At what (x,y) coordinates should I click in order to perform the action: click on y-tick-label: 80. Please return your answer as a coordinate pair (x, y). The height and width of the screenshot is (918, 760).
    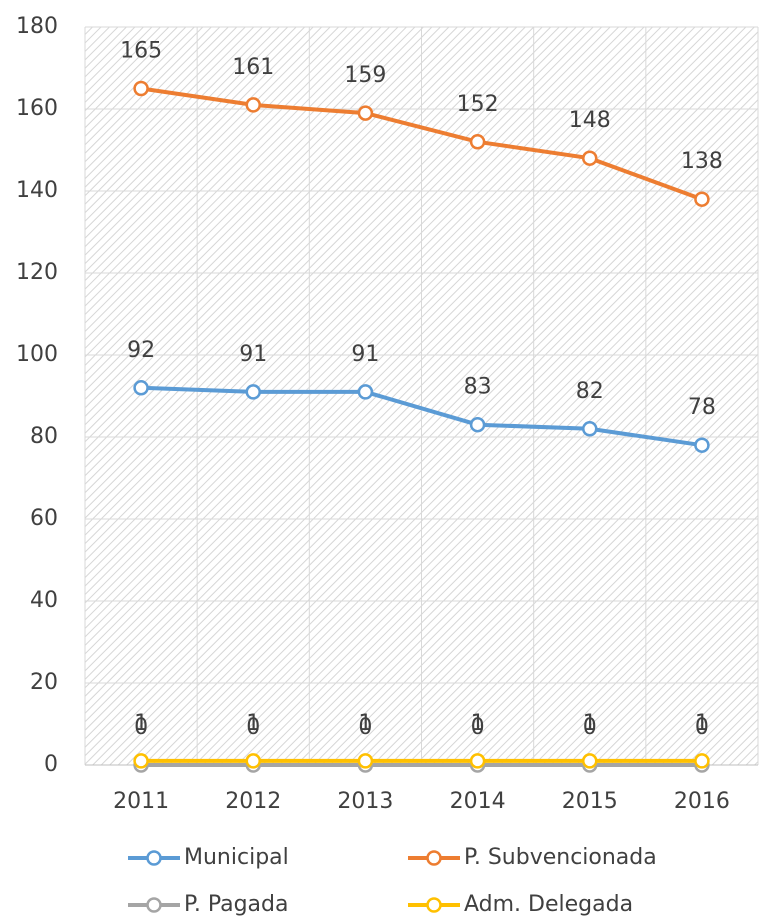
    Looking at the image, I should click on (44, 436).